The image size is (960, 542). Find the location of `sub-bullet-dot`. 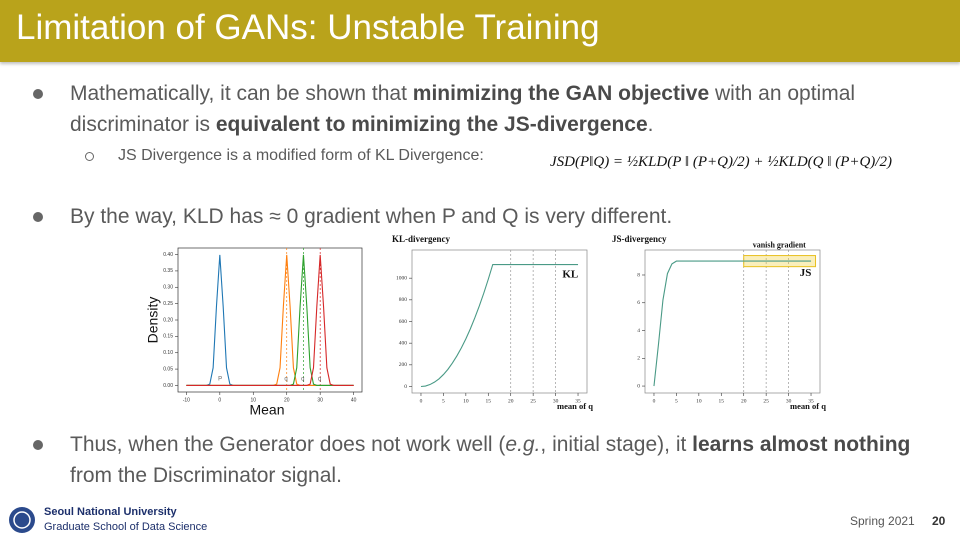

sub-bullet-dot is located at coordinates (89, 156).